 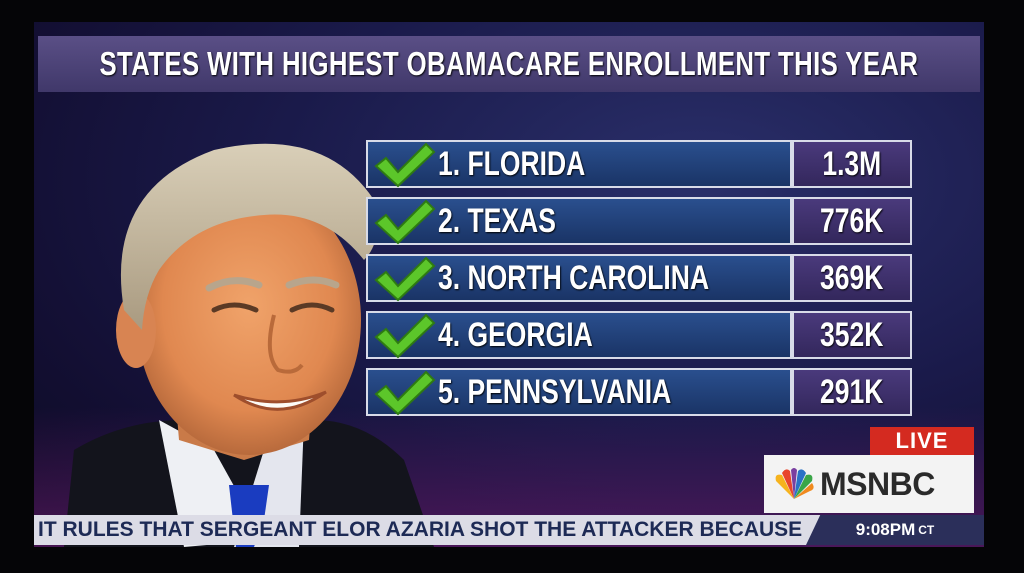 I want to click on enrollment-value-cell: 776K, so click(x=852, y=221).